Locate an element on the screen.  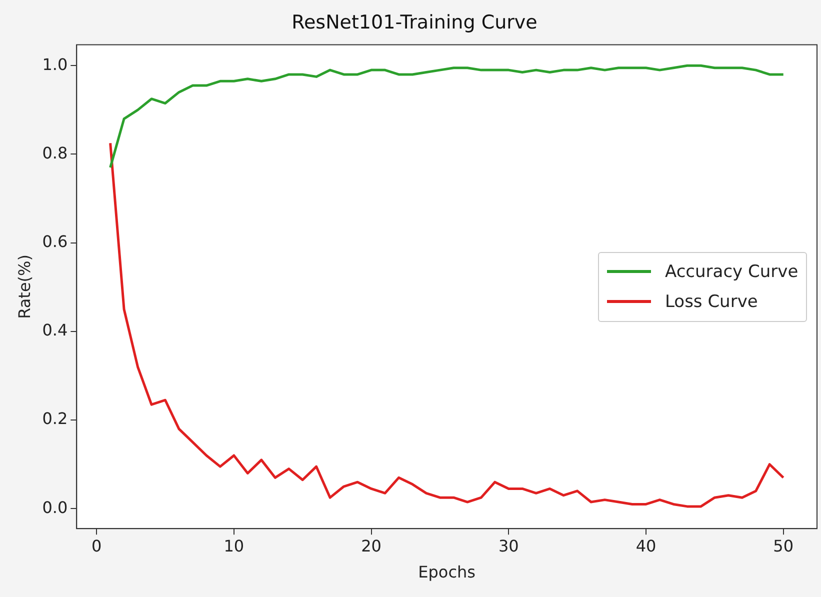
x-tick-label: 30 is located at coordinates (508, 546).